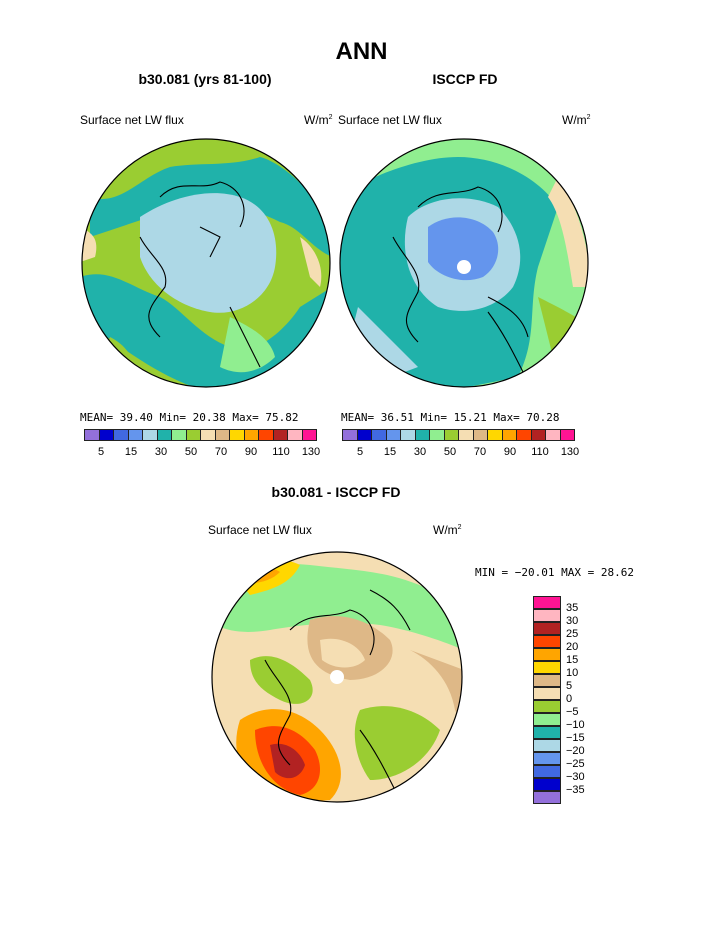 The image size is (723, 935). I want to click on diff-colorbar-tick: 5, so click(569, 686).